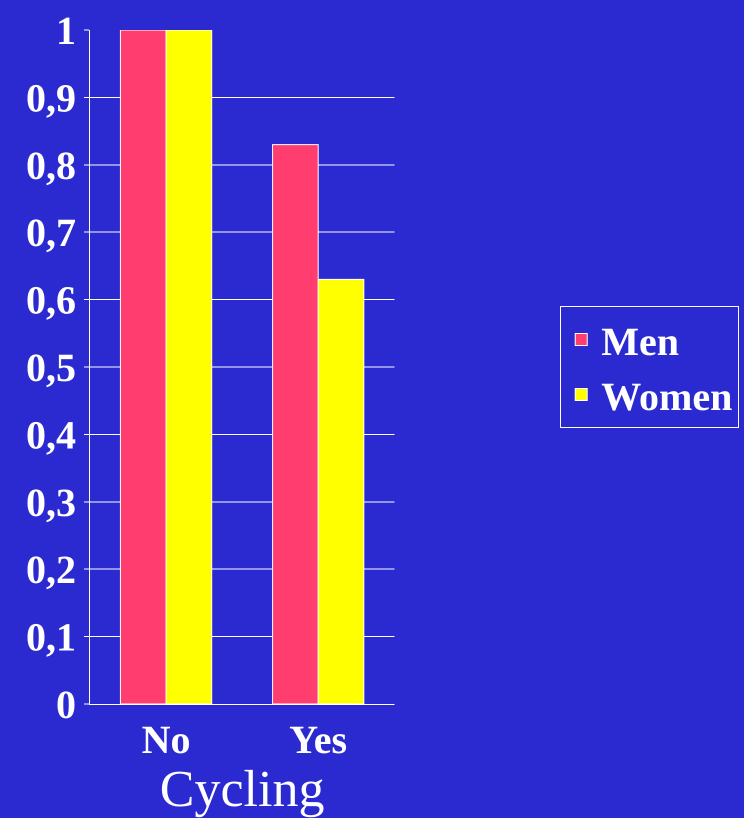 The height and width of the screenshot is (818, 744). Describe the element at coordinates (66, 704) in the screenshot. I see `y-tick-label: 0` at that location.